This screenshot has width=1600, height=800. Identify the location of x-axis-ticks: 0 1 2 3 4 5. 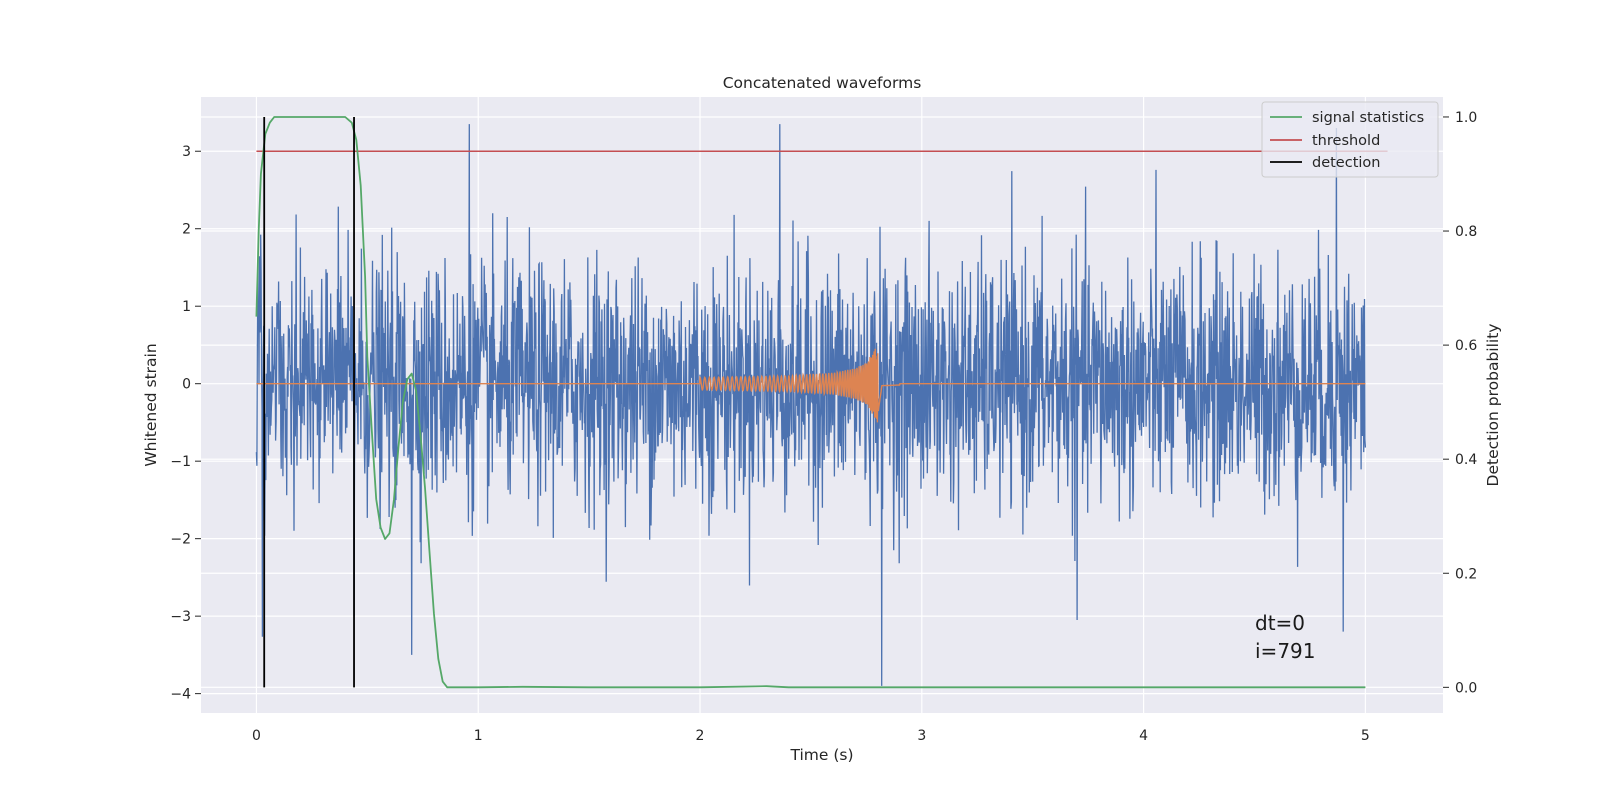
(811, 736).